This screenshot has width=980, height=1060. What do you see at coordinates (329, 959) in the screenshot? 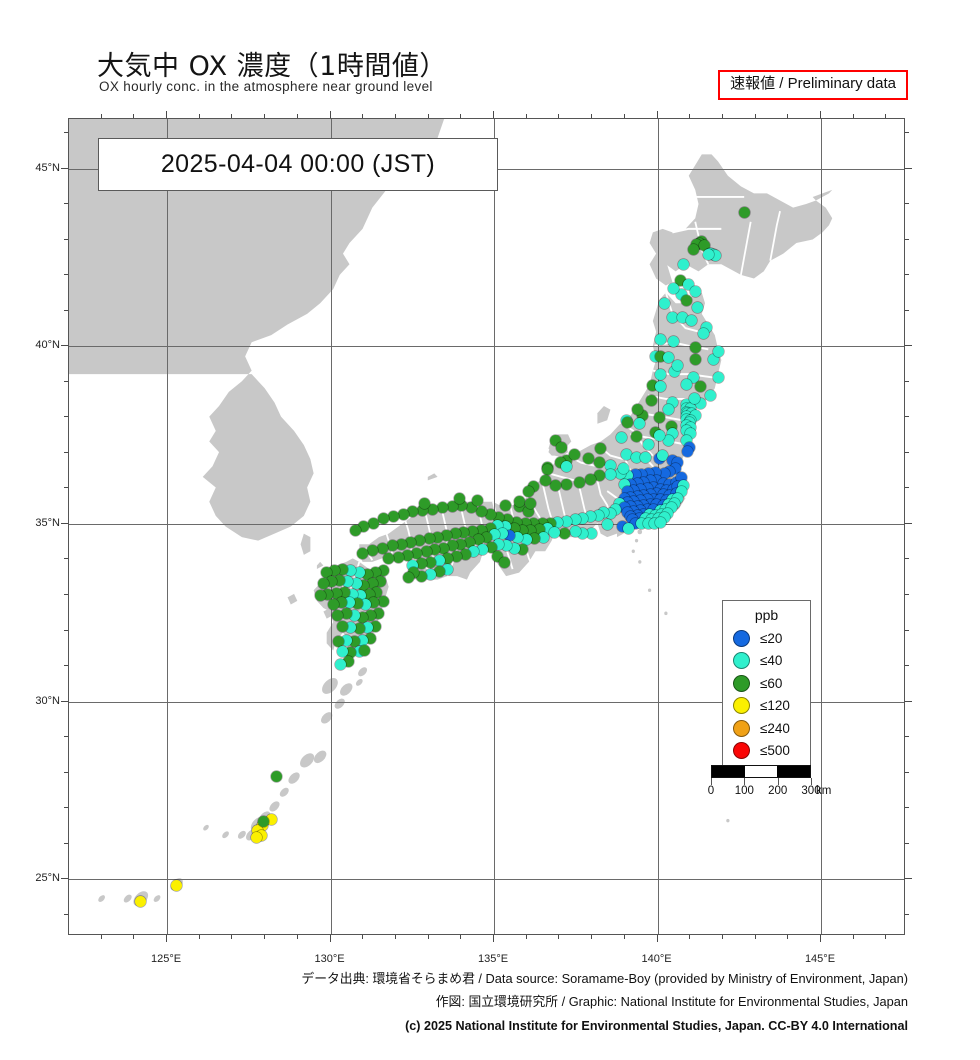
I see `x-axis-label: 130°E` at bounding box center [329, 959].